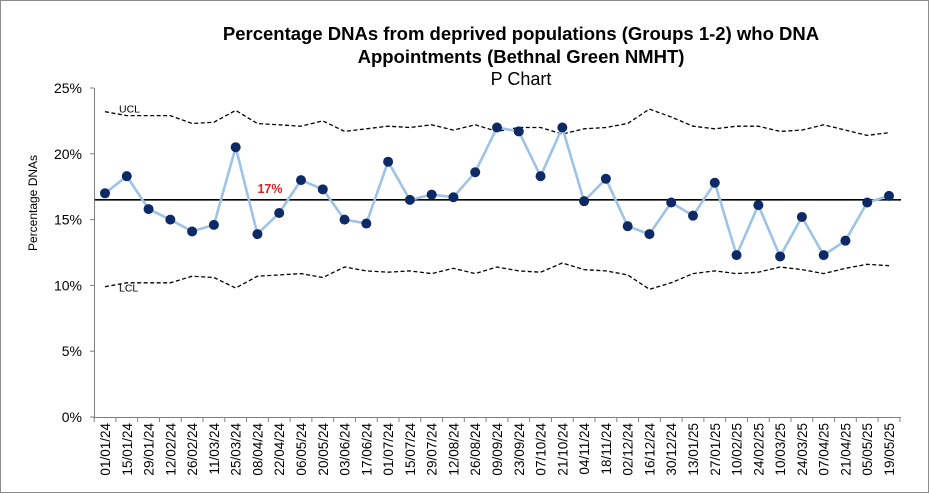  Describe the element at coordinates (649, 449) in the screenshot. I see `x-tick-label: 16/12/24` at that location.